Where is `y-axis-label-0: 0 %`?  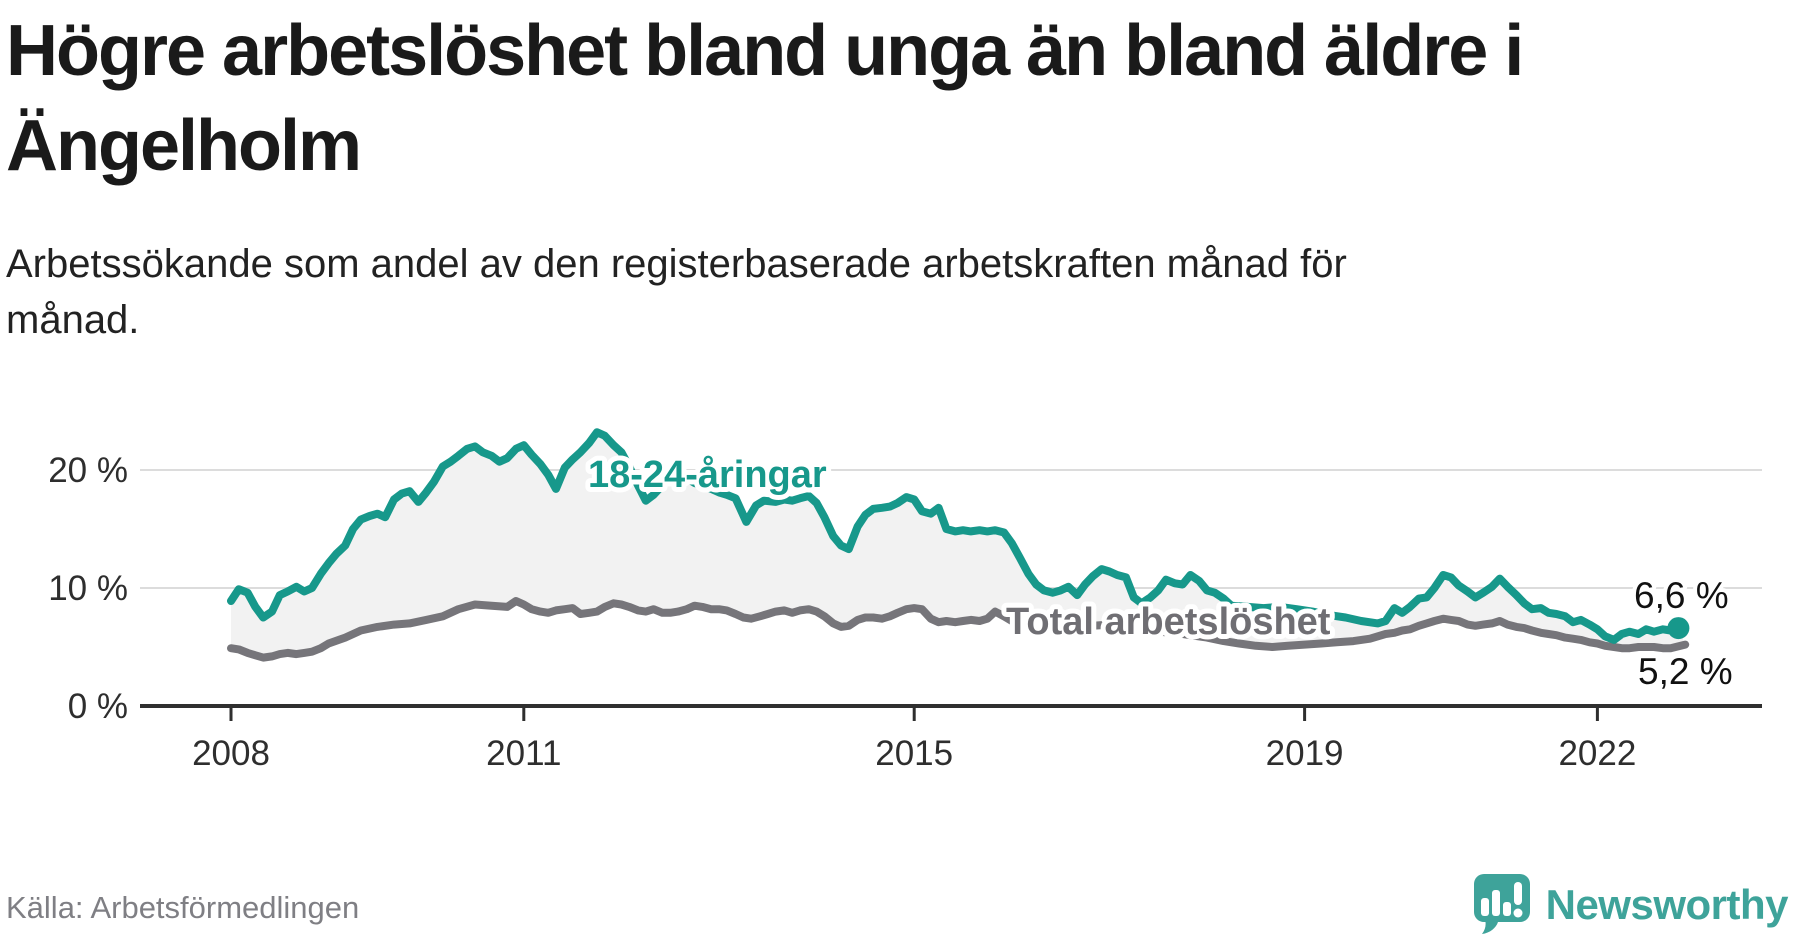
y-axis-label-0: 0 % is located at coordinates (98, 706).